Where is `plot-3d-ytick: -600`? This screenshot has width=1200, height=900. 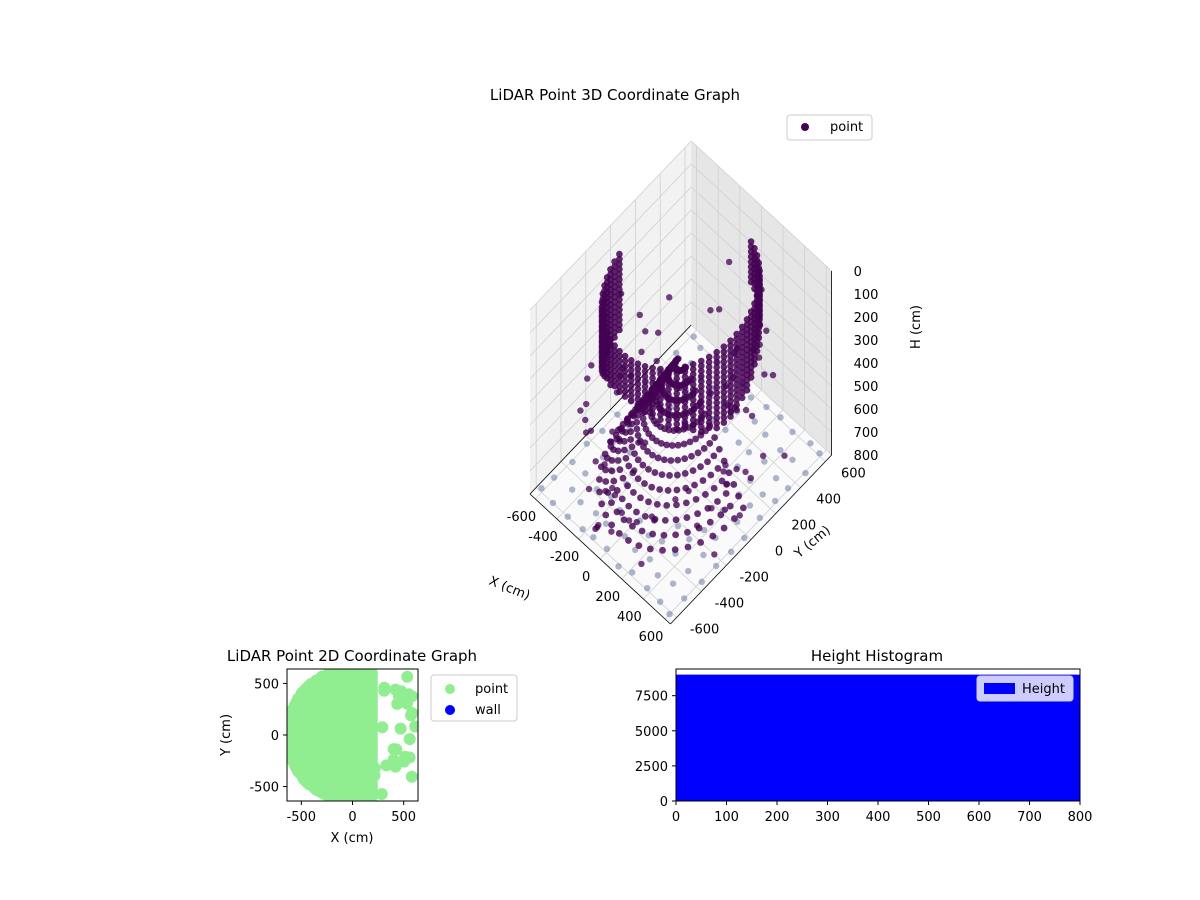 plot-3d-ytick: -600 is located at coordinates (705, 630).